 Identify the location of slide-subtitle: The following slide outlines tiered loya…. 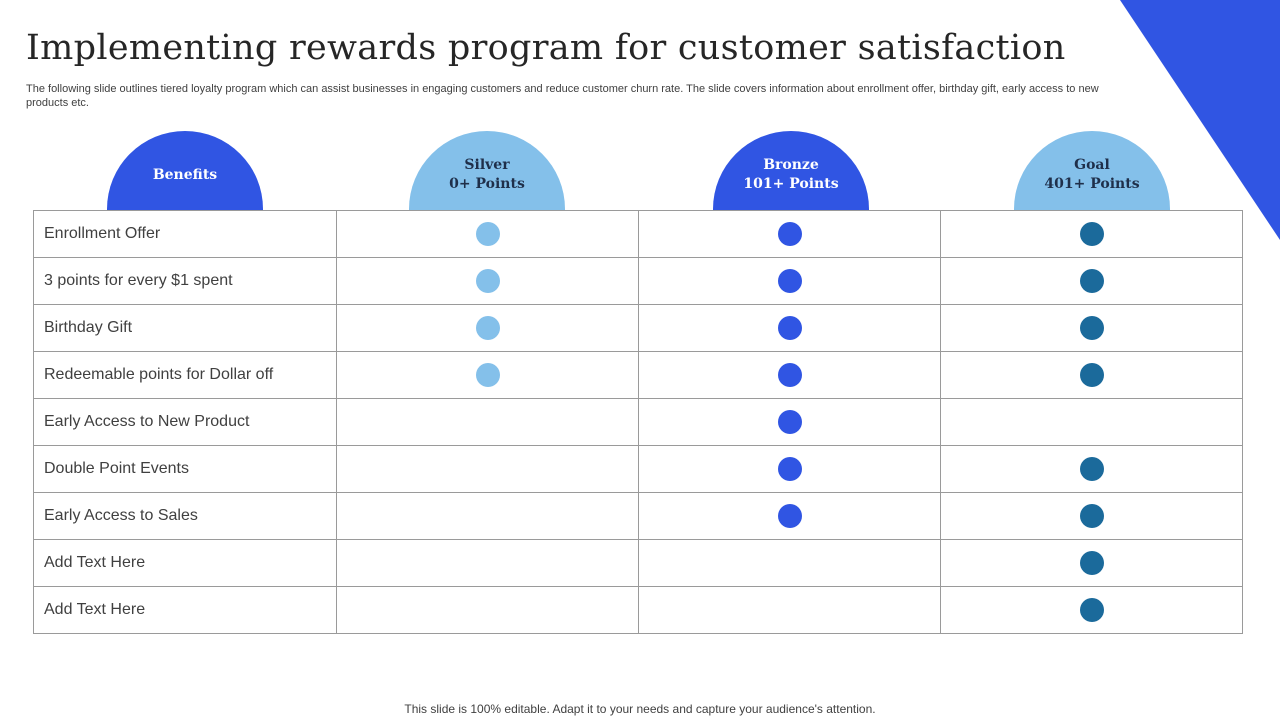
(562, 96).